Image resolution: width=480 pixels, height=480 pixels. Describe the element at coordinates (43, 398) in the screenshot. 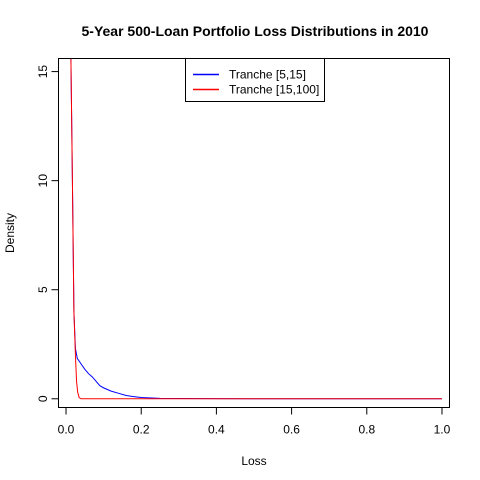

I see `y-tick-label-0: 0` at that location.